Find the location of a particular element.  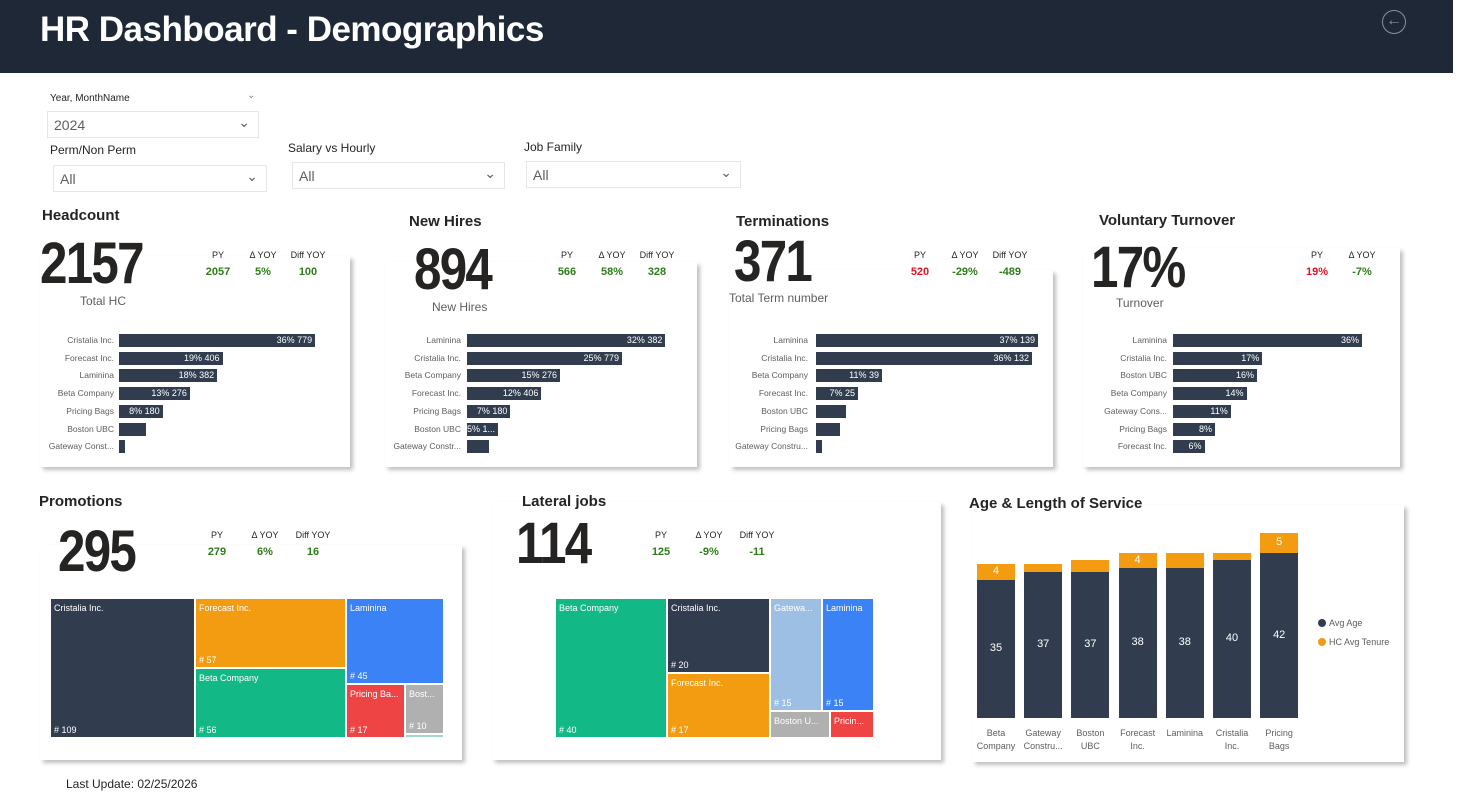

bar-category-label: Laminina is located at coordinates (444, 340).